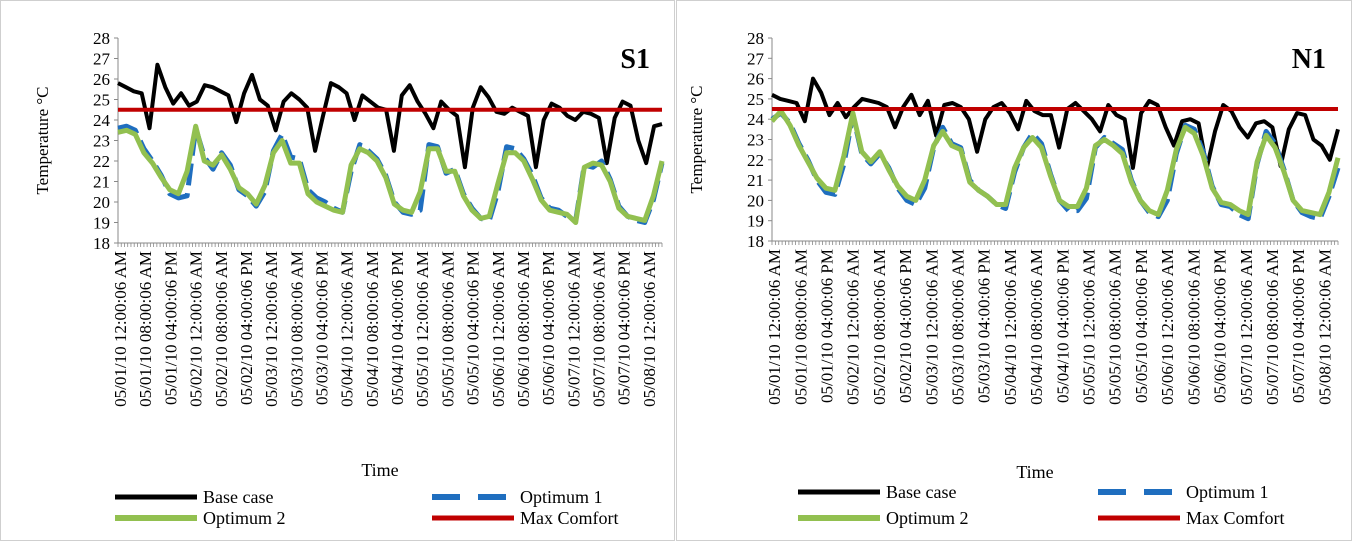 The image size is (1352, 541). Describe the element at coordinates (635, 59) in the screenshot. I see `chart-title: S1` at that location.